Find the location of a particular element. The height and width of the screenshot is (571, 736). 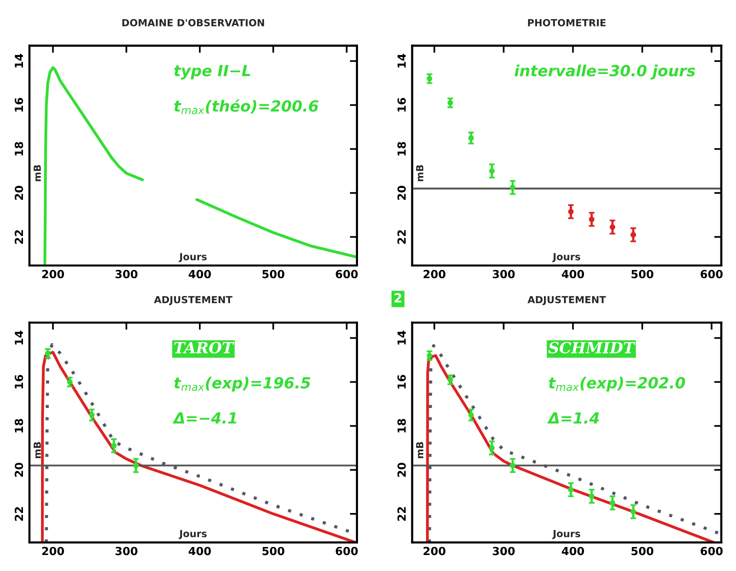

annotation: Δ=−4.1 is located at coordinates (204, 418).